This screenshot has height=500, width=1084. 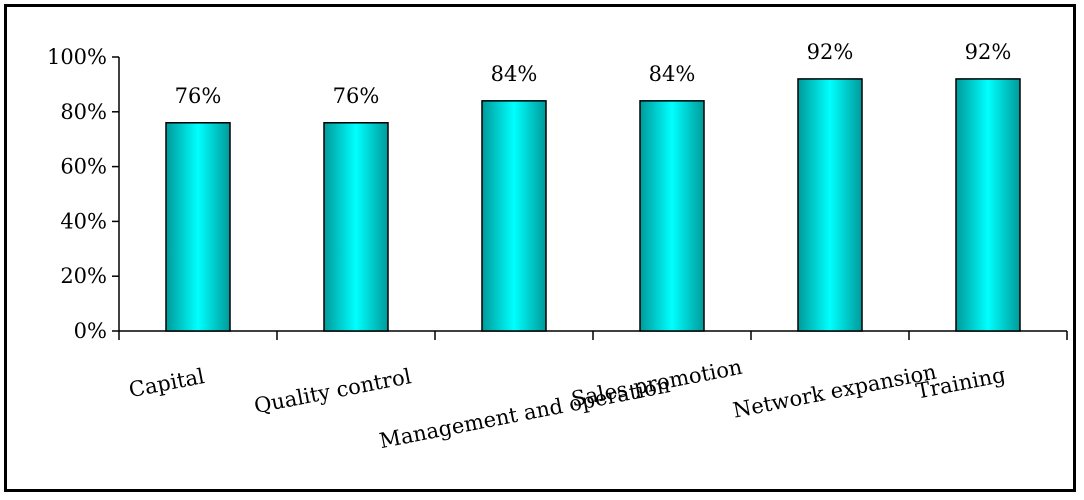 I want to click on category-label: Capital, so click(x=167, y=383).